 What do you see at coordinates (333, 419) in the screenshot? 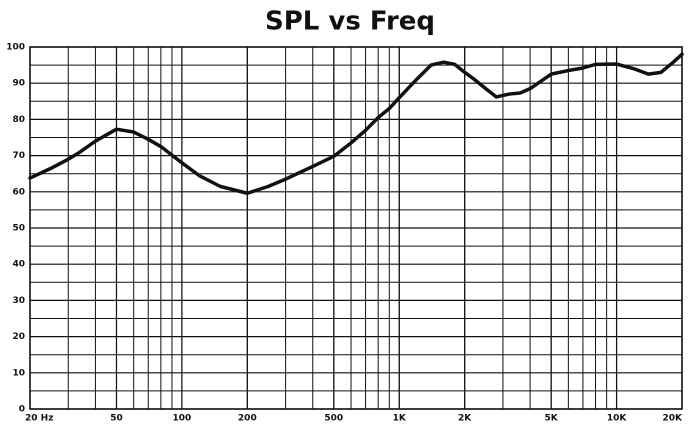
I see `x-tick-label: 500` at bounding box center [333, 419].